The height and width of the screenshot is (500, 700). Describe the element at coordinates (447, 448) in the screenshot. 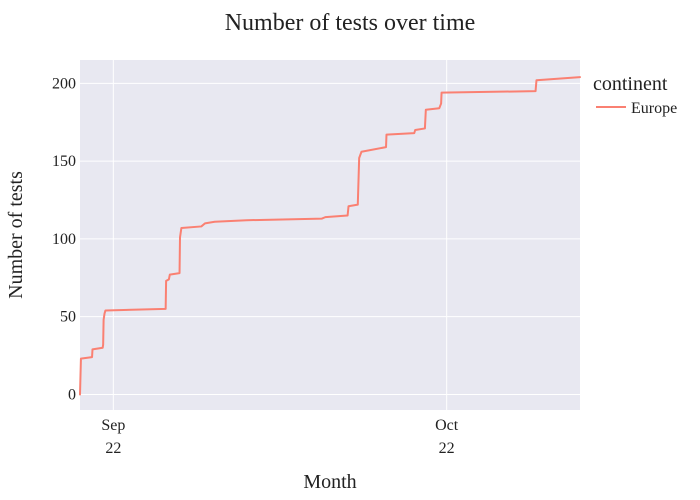

I see `x-tick-label-1-year: 22` at that location.